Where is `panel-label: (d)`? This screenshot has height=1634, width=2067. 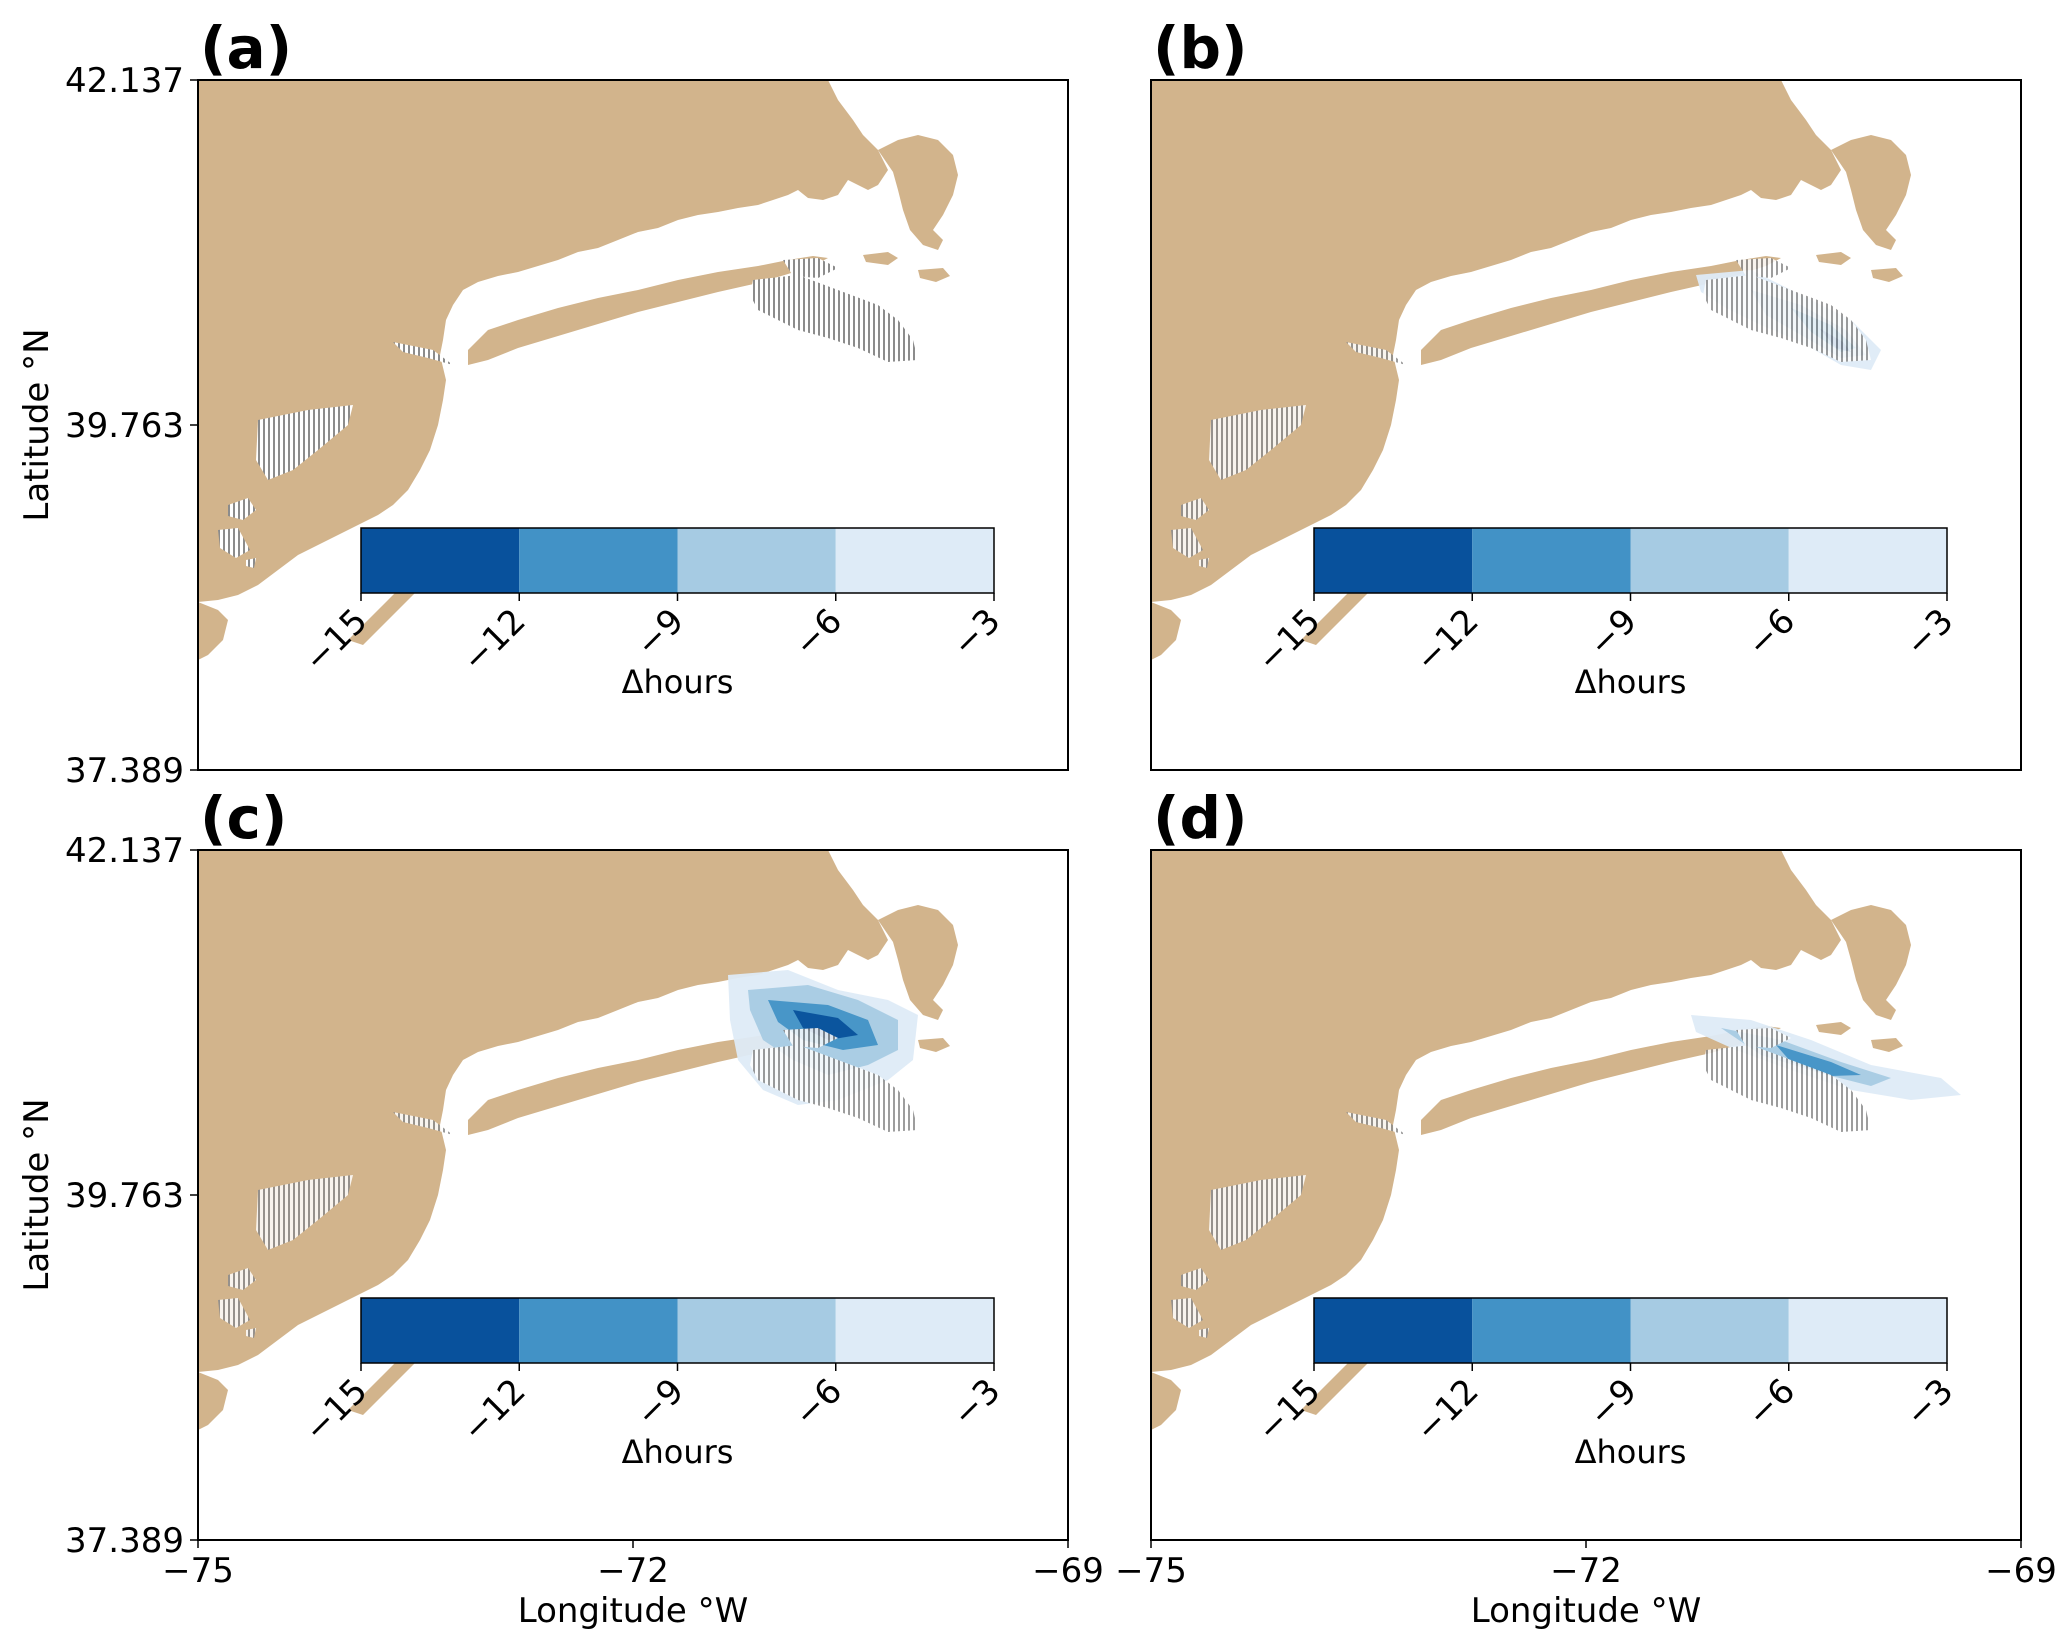
panel-label: (d) is located at coordinates (1200, 818).